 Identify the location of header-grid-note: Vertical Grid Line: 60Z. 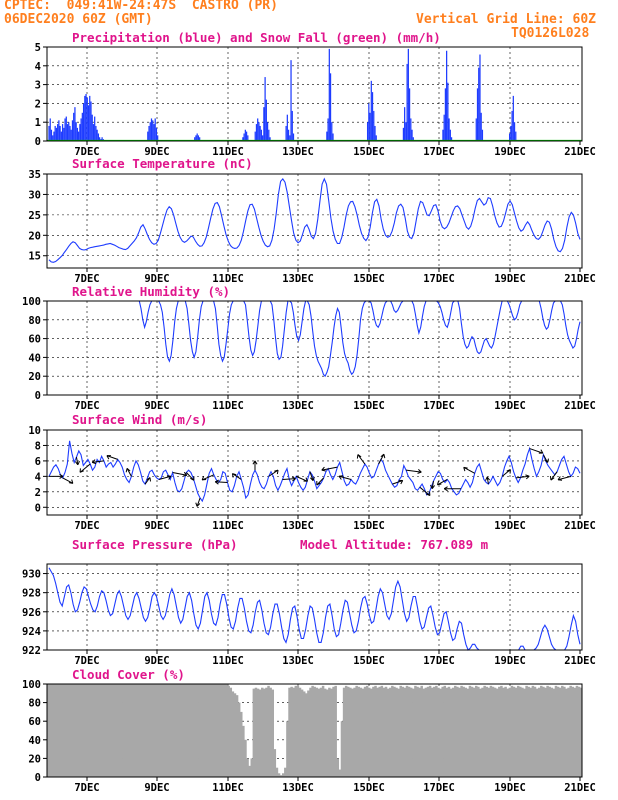
(506, 19).